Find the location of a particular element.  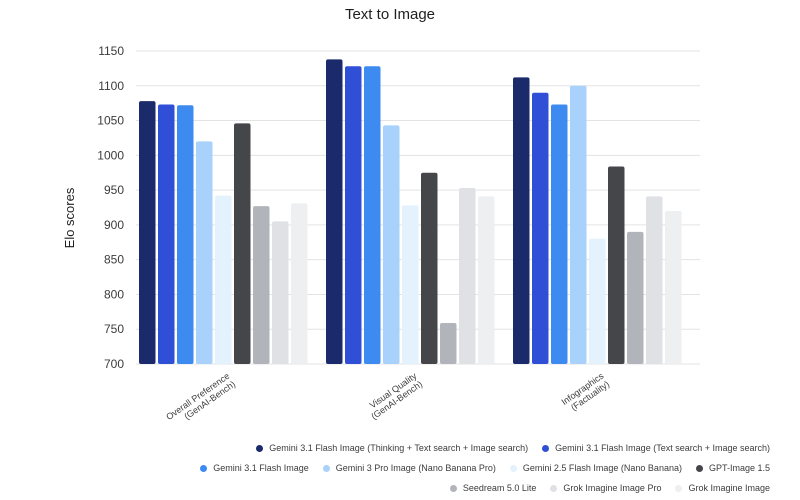

y-tick-label: 1100 is located at coordinates (111, 86).